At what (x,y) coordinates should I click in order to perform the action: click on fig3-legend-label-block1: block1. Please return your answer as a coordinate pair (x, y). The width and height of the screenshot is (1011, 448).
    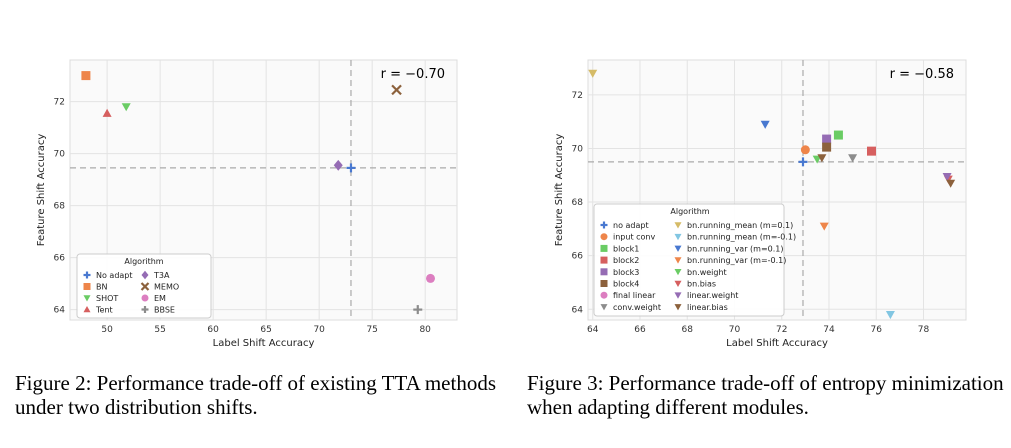
    Looking at the image, I should click on (626, 248).